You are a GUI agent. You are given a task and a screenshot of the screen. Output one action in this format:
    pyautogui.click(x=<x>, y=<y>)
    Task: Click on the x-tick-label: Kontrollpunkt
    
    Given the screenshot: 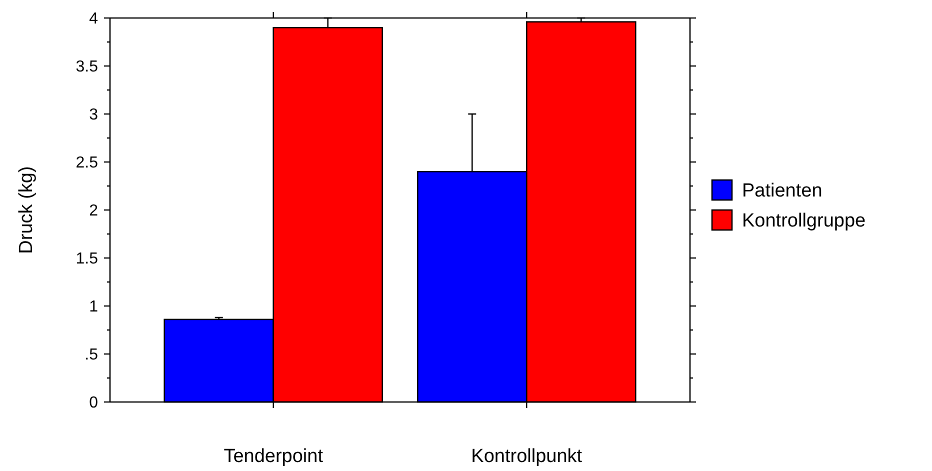 What is the action you would take?
    pyautogui.click(x=527, y=456)
    